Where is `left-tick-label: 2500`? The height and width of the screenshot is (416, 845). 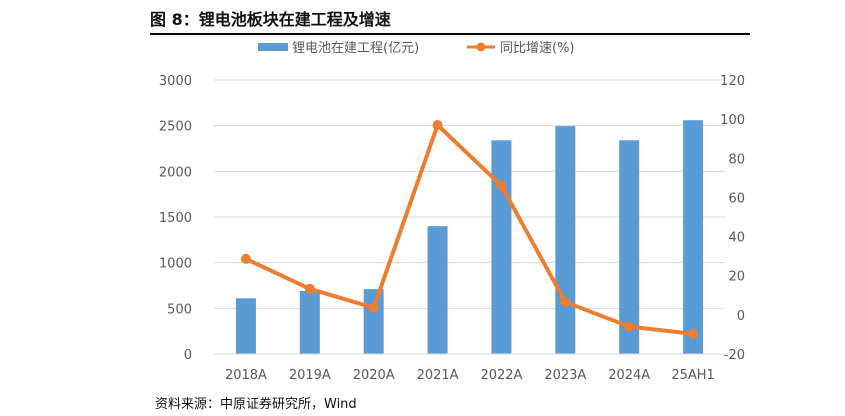
left-tick-label: 2500 is located at coordinates (175, 127).